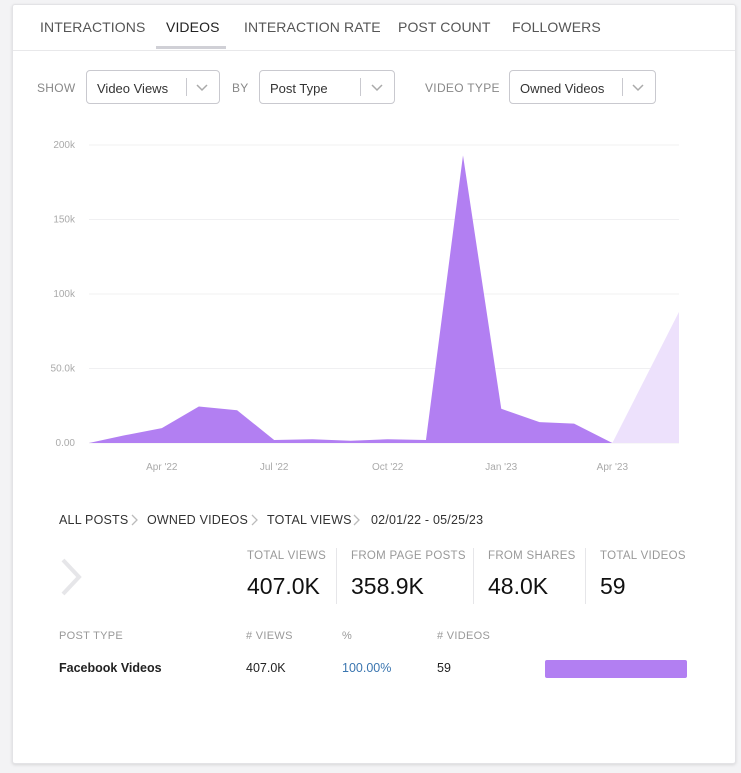 This screenshot has height=773, width=741. What do you see at coordinates (64, 294) in the screenshot?
I see `y-tick-label: 100k` at bounding box center [64, 294].